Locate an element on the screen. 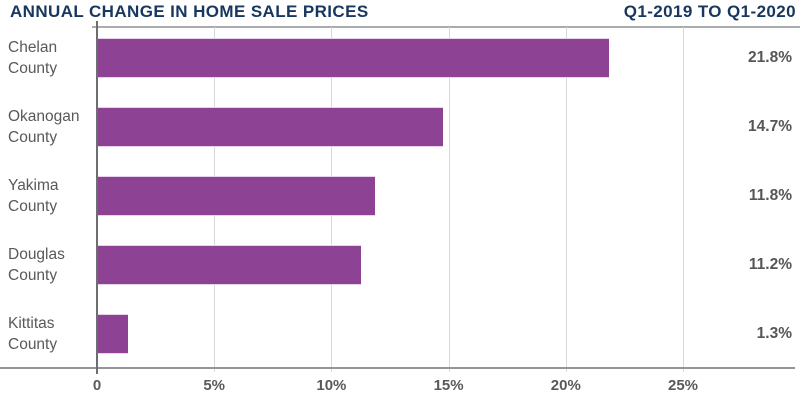 The height and width of the screenshot is (407, 800). value-label-chelan-county: 21.8% is located at coordinates (770, 57).